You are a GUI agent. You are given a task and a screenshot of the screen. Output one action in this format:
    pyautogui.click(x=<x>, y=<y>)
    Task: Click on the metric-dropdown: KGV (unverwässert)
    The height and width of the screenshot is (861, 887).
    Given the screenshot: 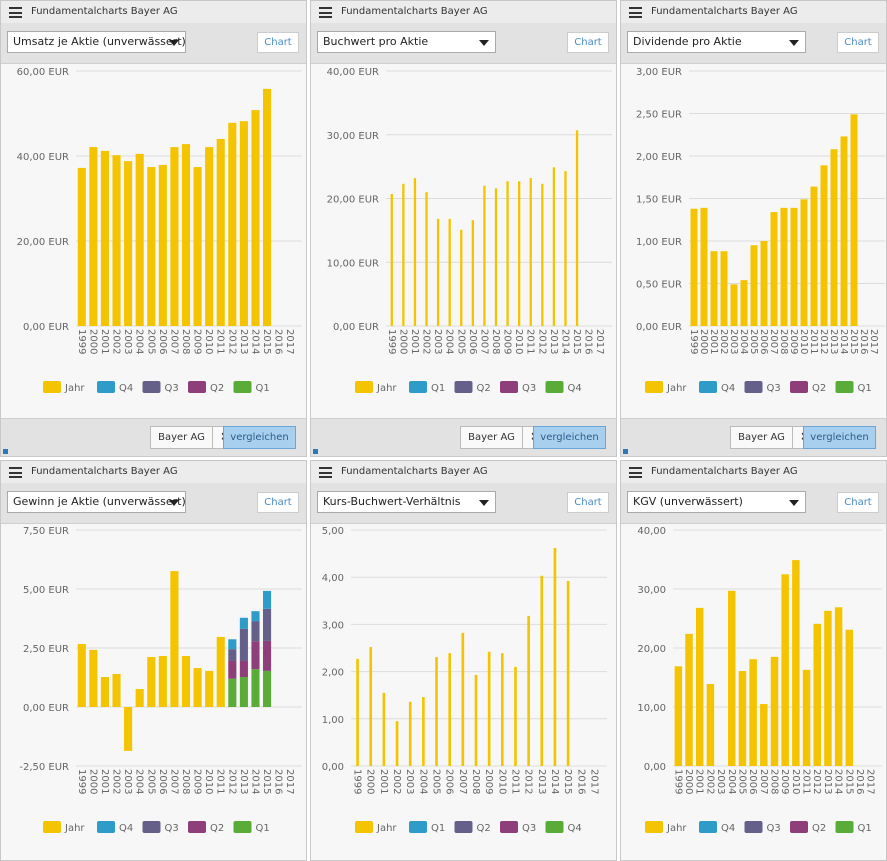 What is the action you would take?
    pyautogui.click(x=716, y=502)
    